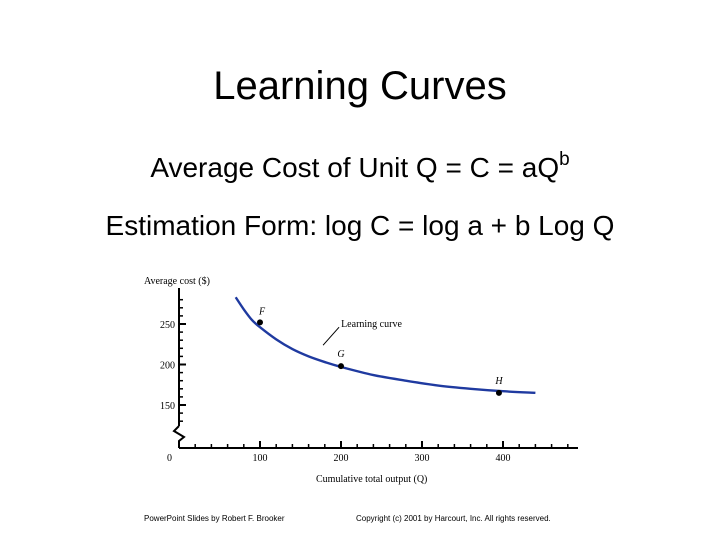 The height and width of the screenshot is (540, 720). I want to click on curve-layer, so click(385, 345).